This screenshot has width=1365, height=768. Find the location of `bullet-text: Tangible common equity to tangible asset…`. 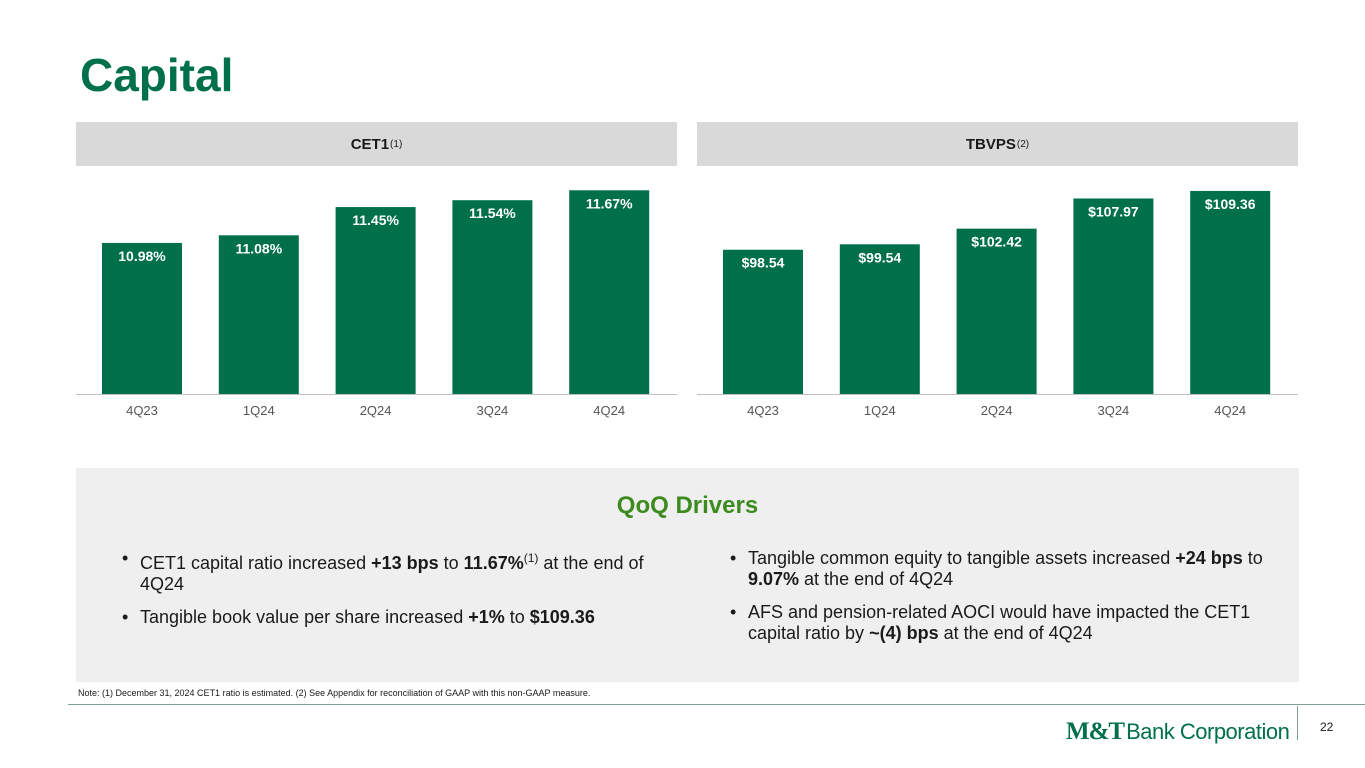

bullet-text: Tangible common equity to tangible asset… is located at coordinates (962, 558).